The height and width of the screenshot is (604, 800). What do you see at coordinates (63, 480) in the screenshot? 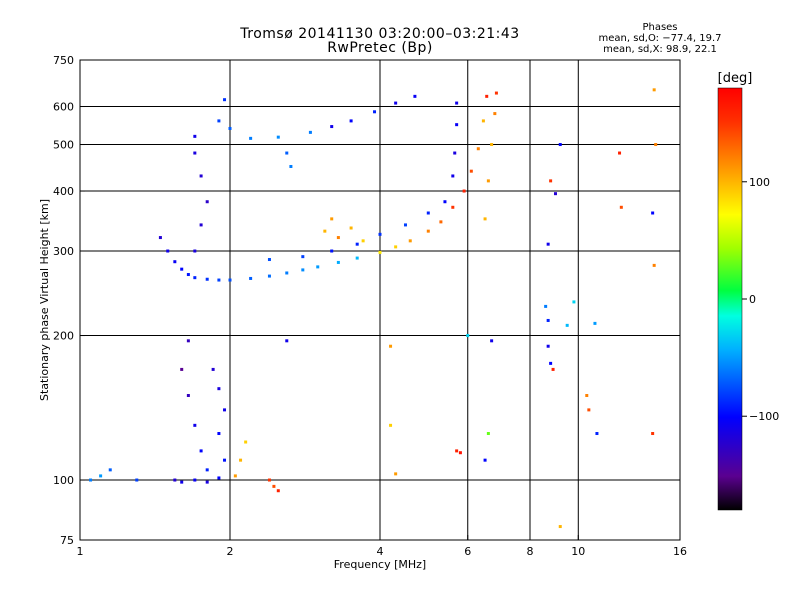
I see `y-tick-label: 100` at bounding box center [63, 480].